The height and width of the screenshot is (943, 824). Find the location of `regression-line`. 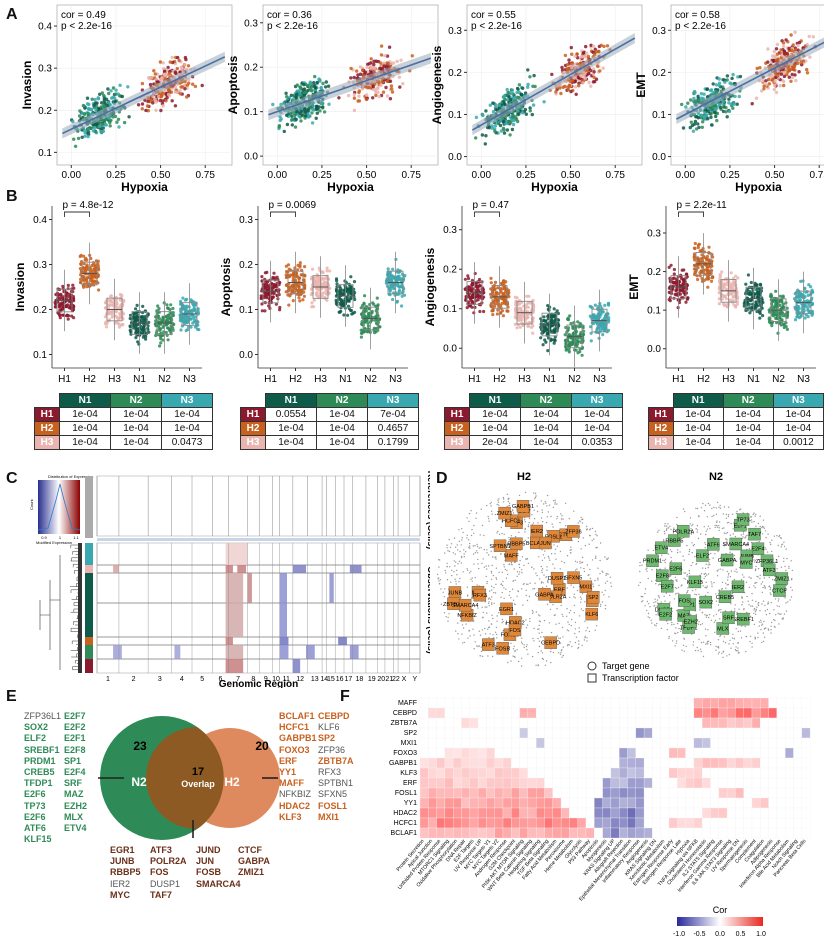

regression-line is located at coordinates (553, 84).